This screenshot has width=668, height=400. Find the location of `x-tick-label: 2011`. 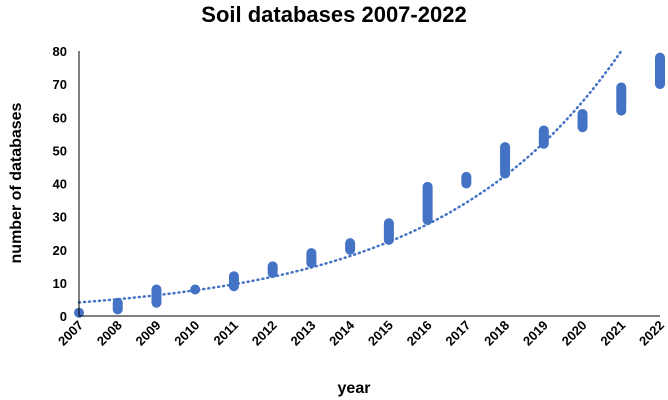

x-tick-label: 2011 is located at coordinates (226, 333).